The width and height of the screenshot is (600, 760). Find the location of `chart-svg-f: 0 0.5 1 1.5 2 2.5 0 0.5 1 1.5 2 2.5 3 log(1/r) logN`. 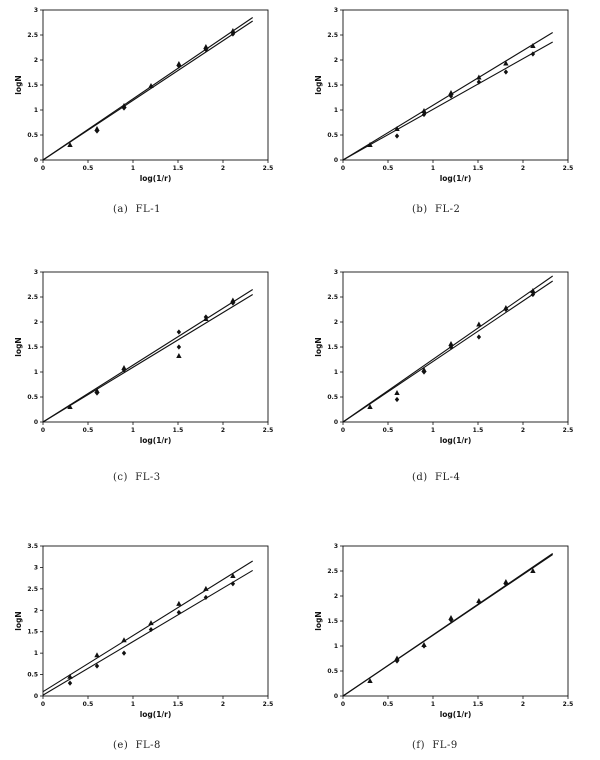

chart-svg-f: 0 0.5 1 1.5 2 2.5 0 0.5 1 1.5 2 2.5 3 log(1/r) logN is located at coordinates (443, 631).